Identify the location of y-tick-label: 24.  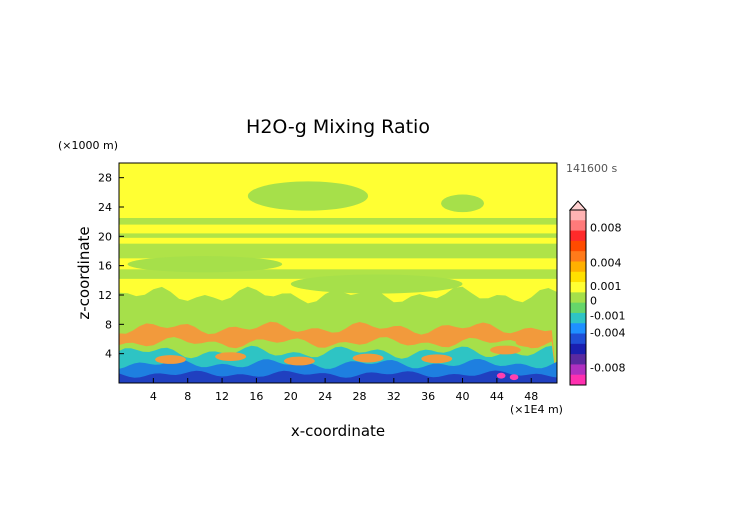
(105, 207).